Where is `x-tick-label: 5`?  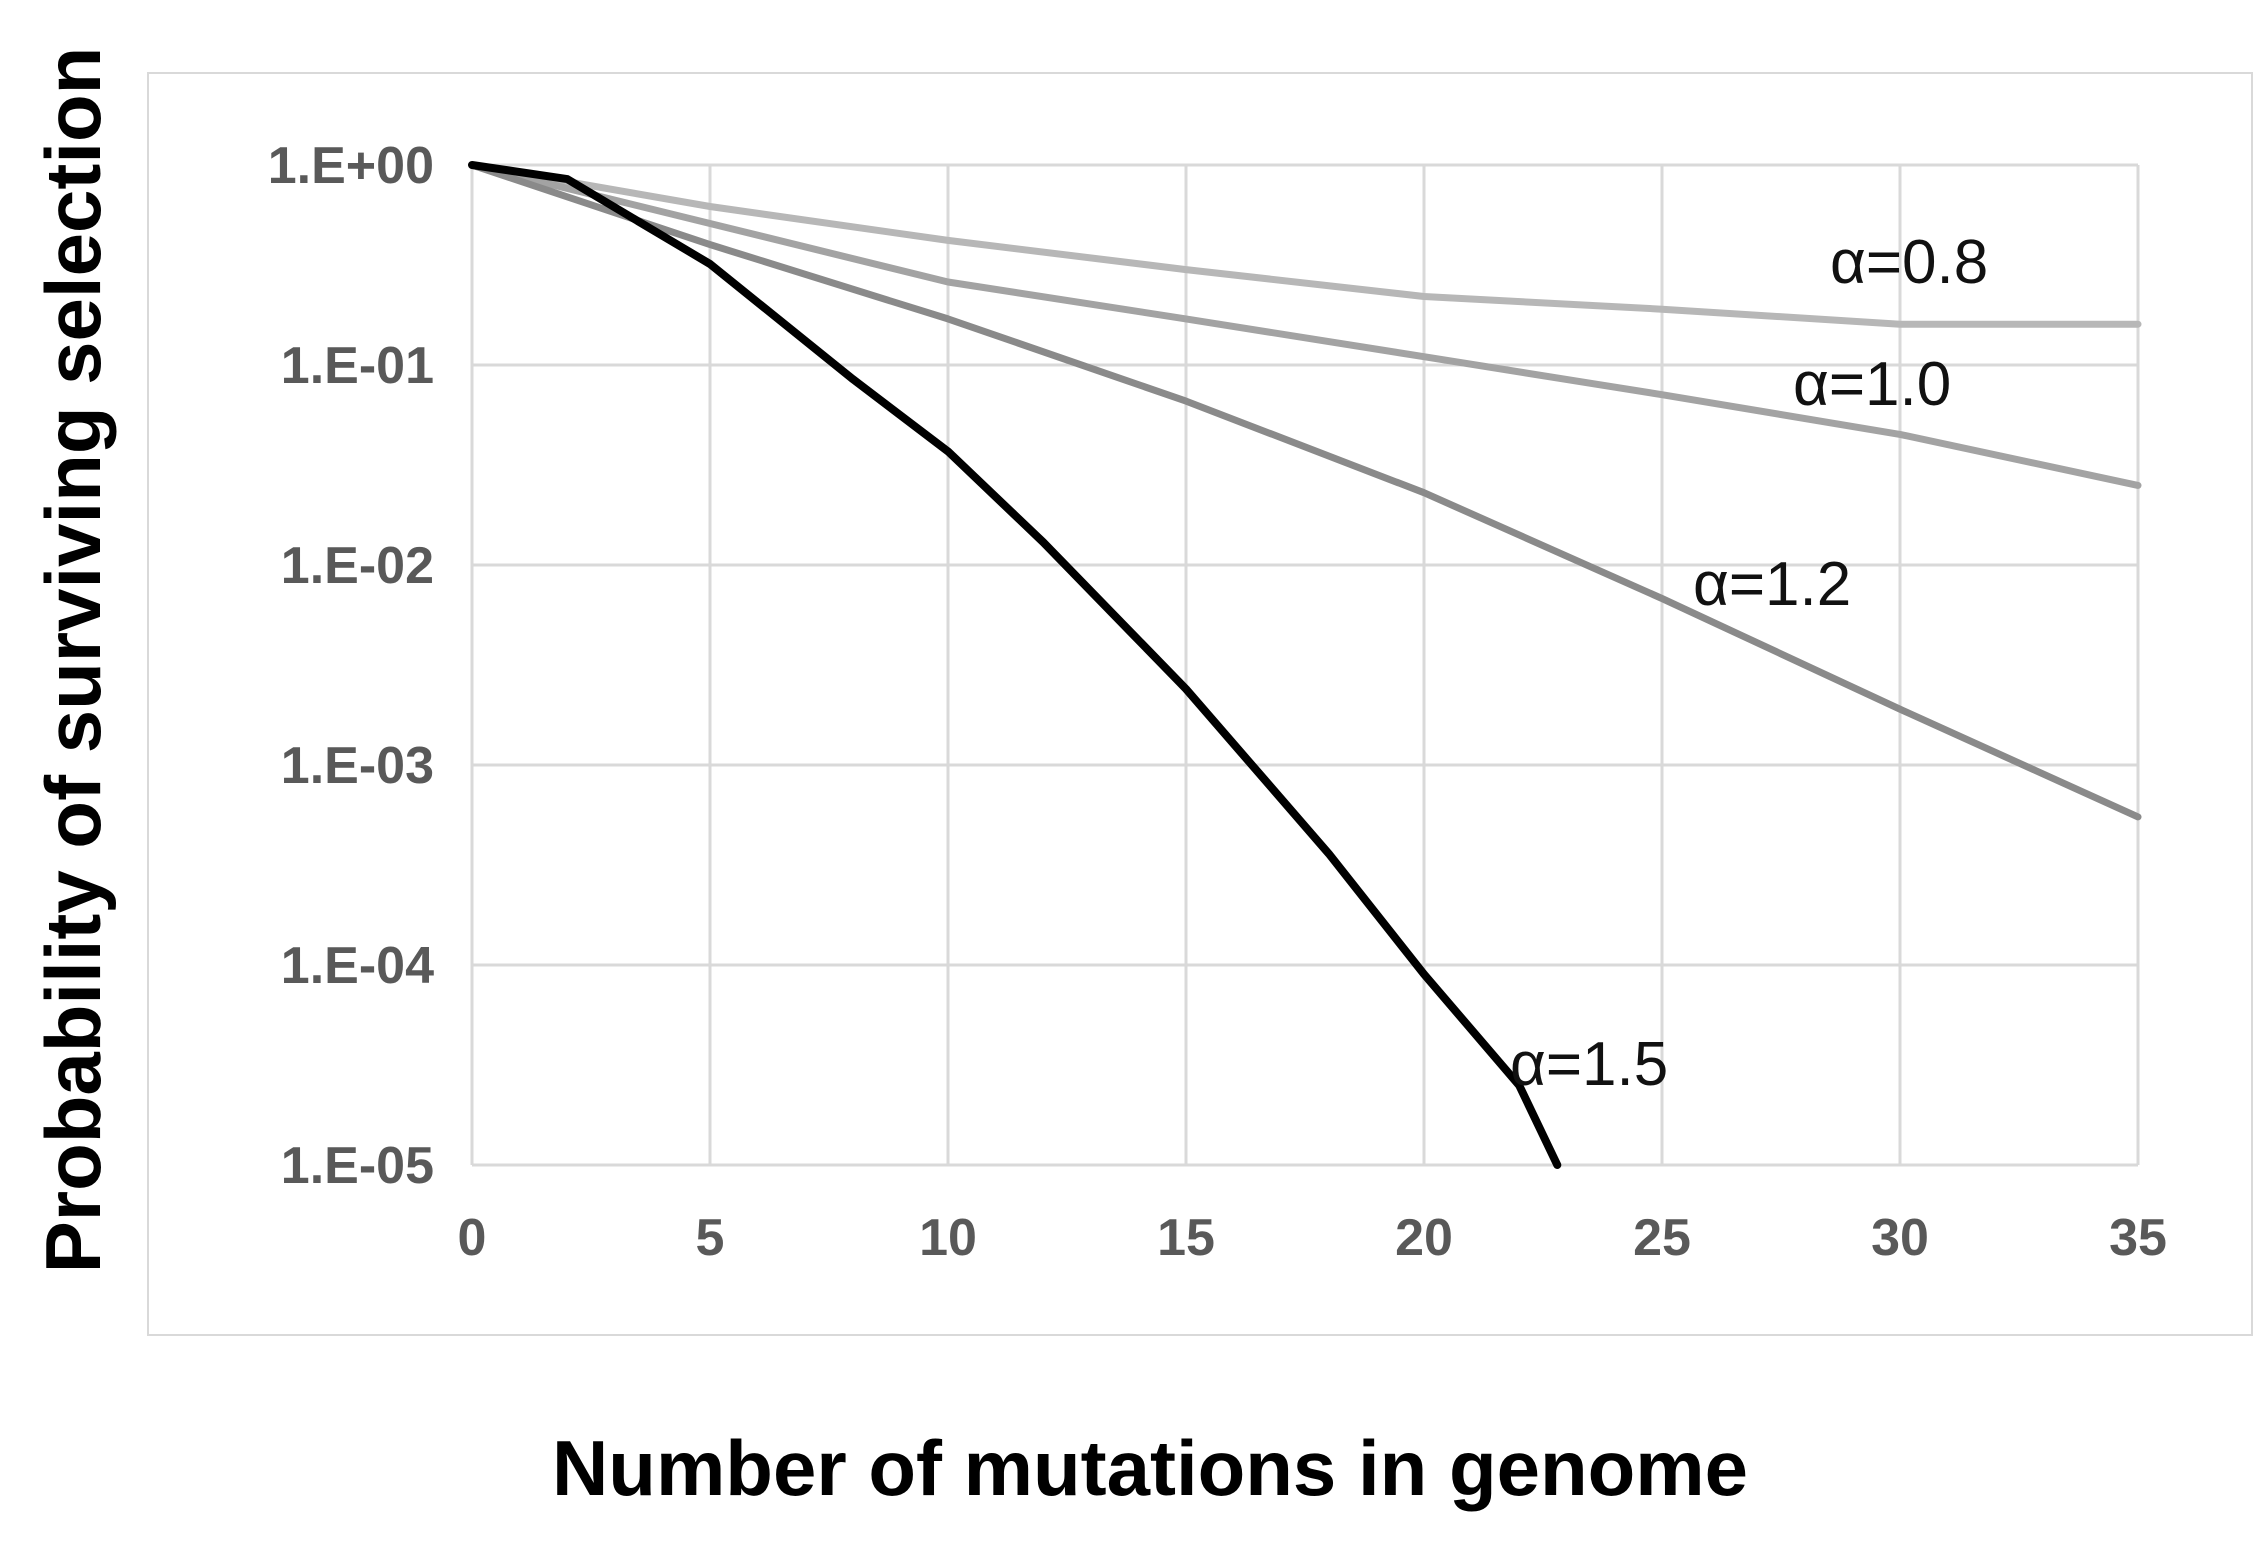 x-tick-label: 5 is located at coordinates (710, 1238).